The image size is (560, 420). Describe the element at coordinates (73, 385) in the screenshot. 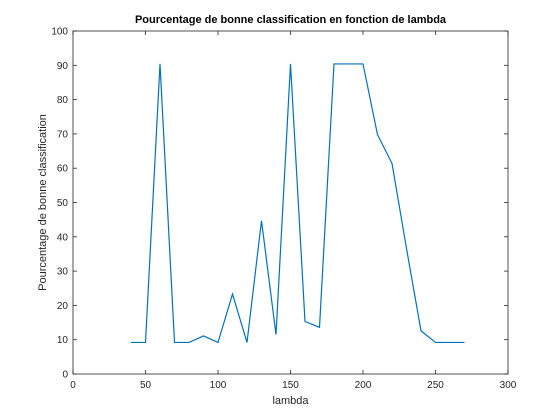

I see `x-tick-label: 0` at that location.